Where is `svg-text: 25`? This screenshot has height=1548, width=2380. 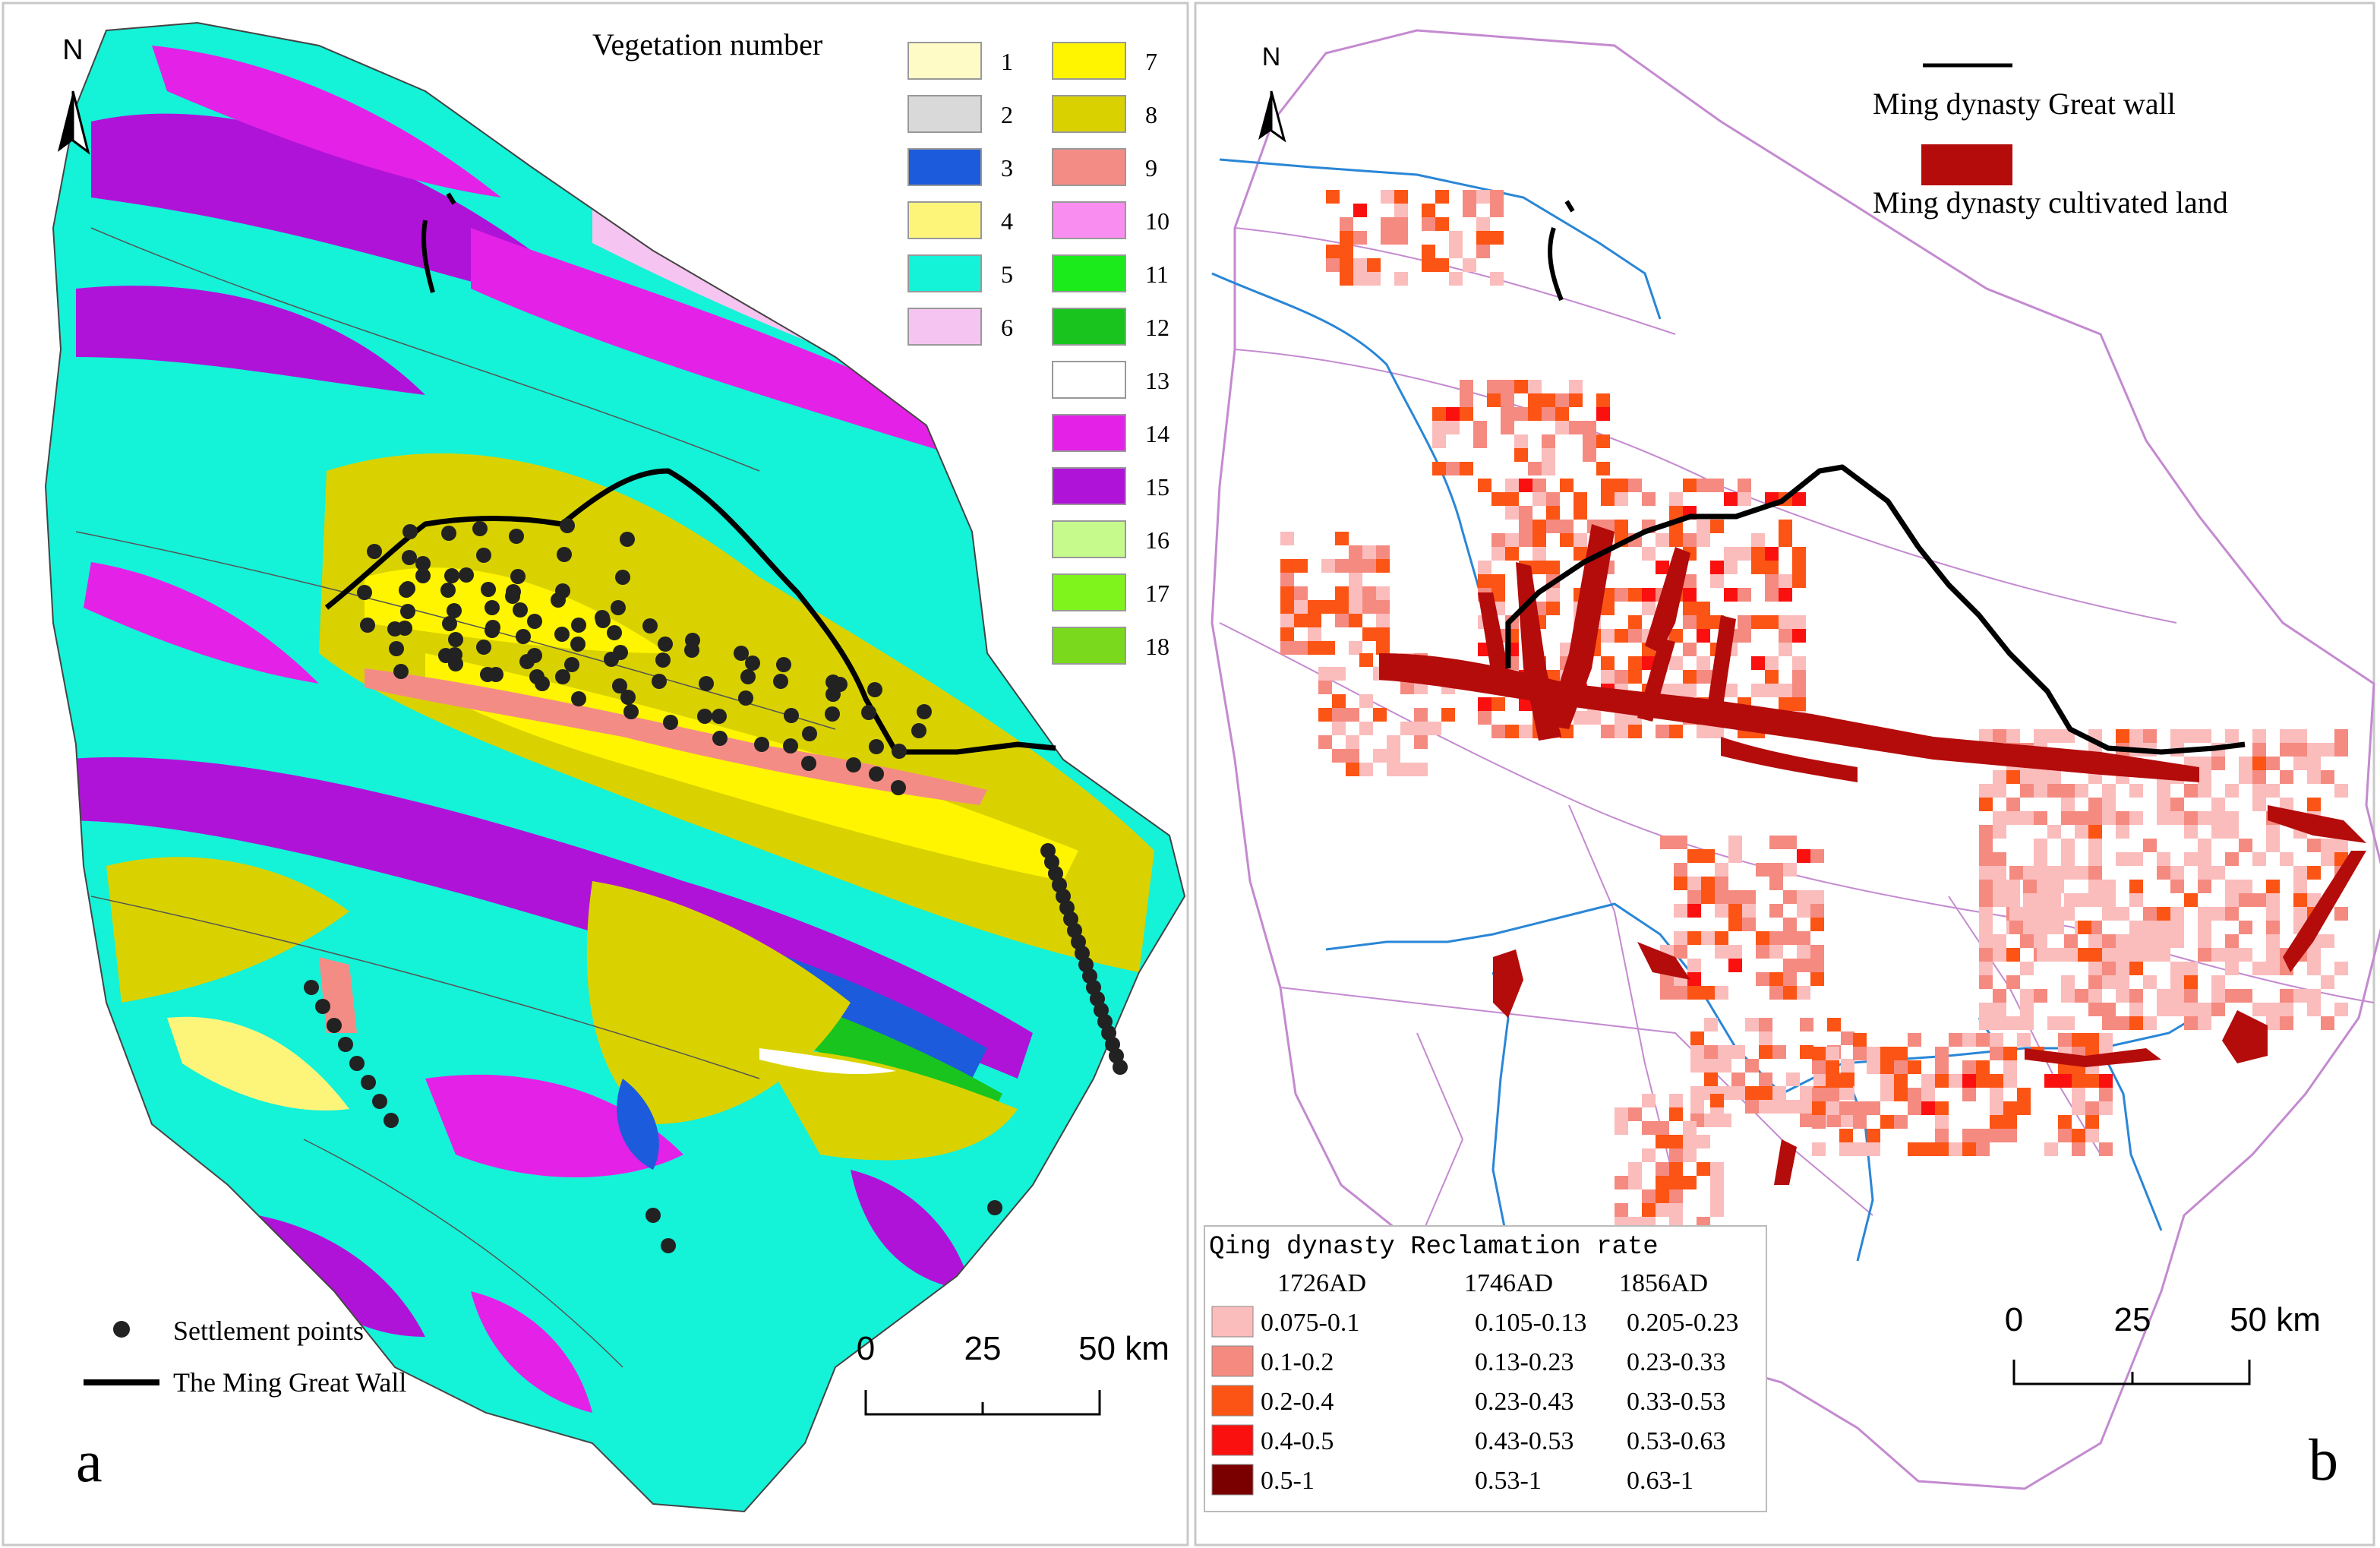
svg-text: 25 is located at coordinates (983, 1348).